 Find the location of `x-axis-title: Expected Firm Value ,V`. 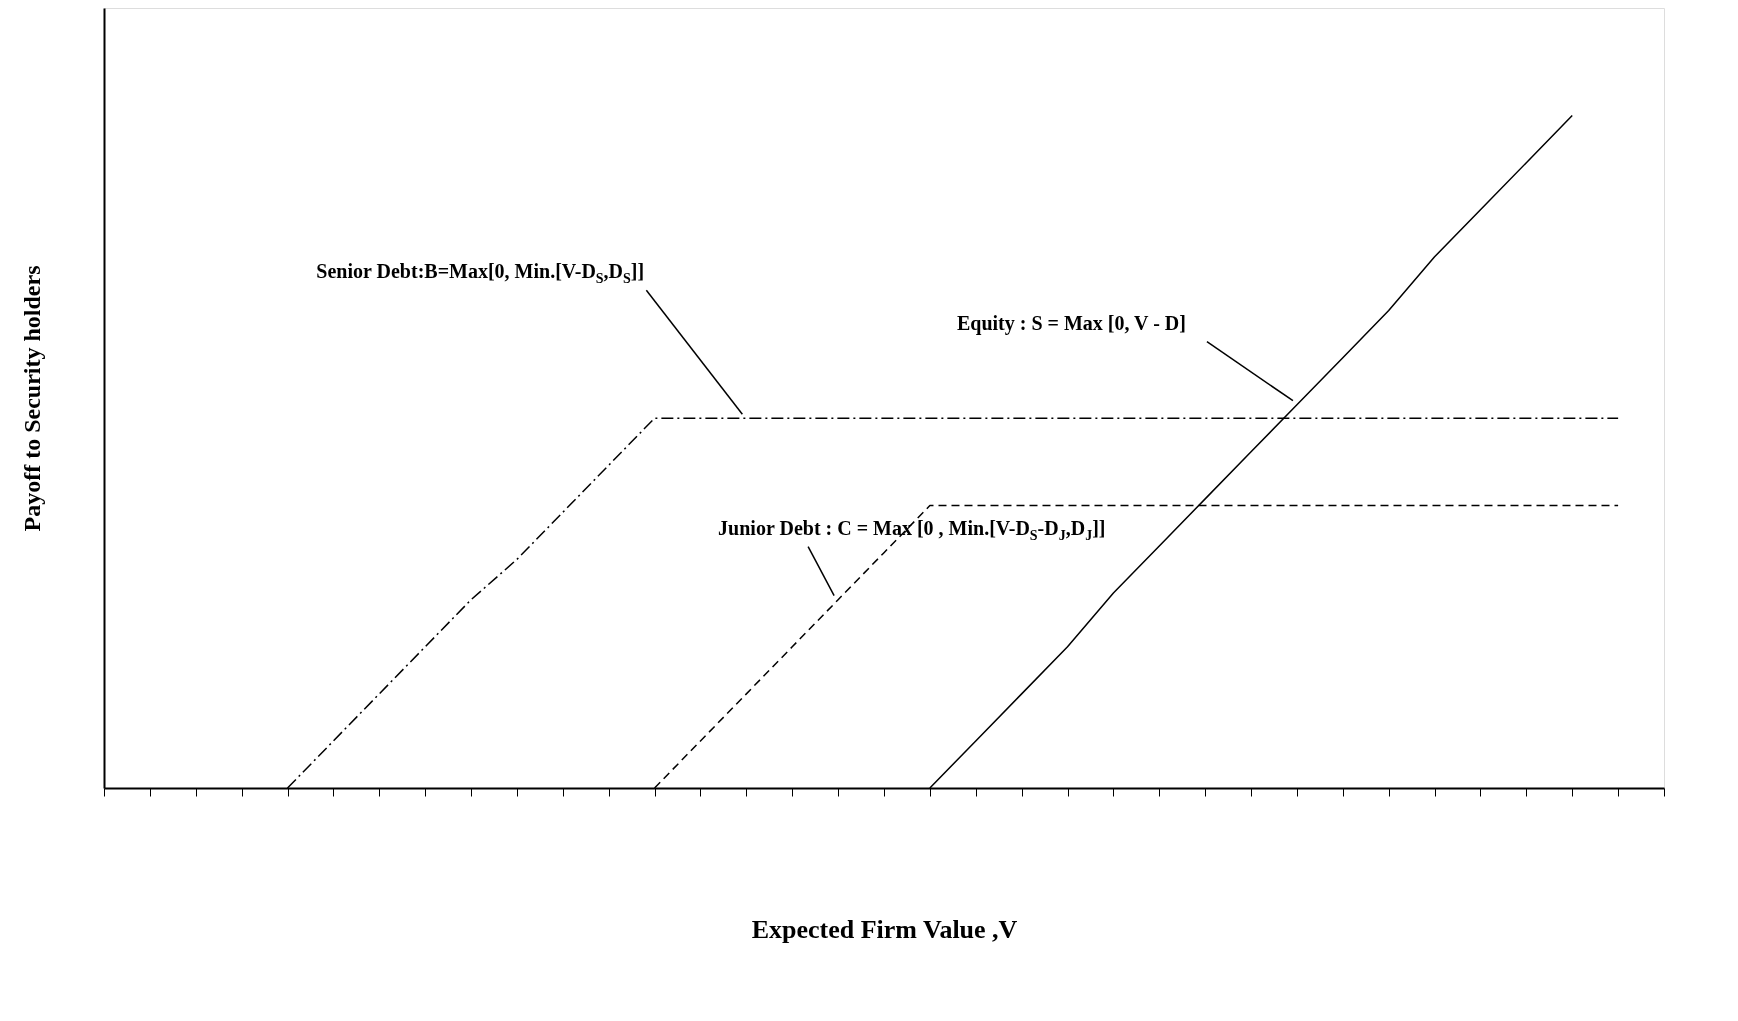

x-axis-title: Expected Firm Value ,V is located at coordinates (884, 929).